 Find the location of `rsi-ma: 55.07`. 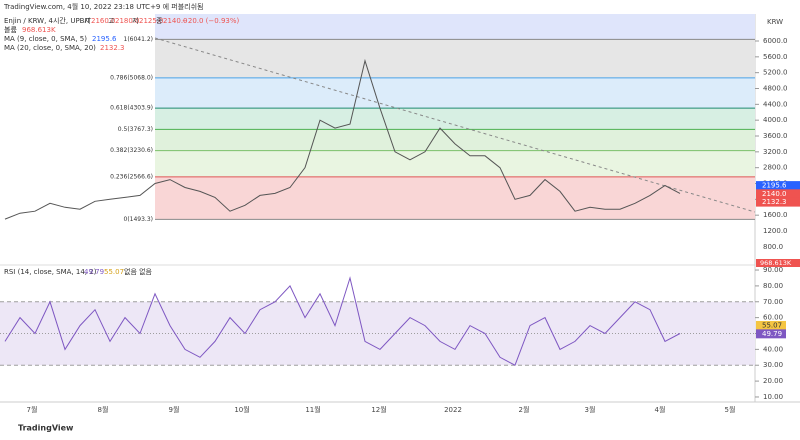

rsi-ma: 55.07 is located at coordinates (114, 272).